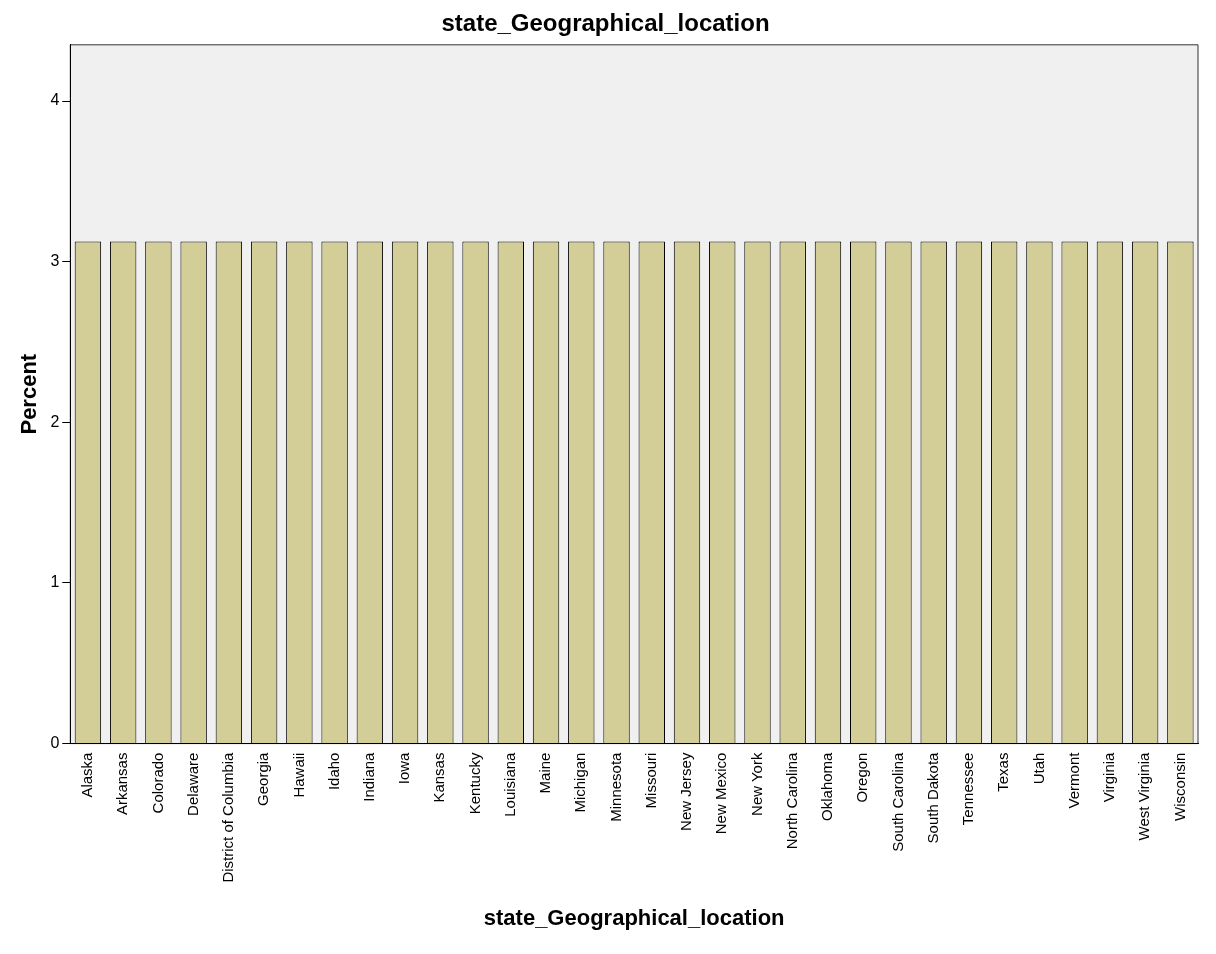 The image size is (1216, 954). I want to click on x-tick-label: West Virginia, so click(1144, 796).